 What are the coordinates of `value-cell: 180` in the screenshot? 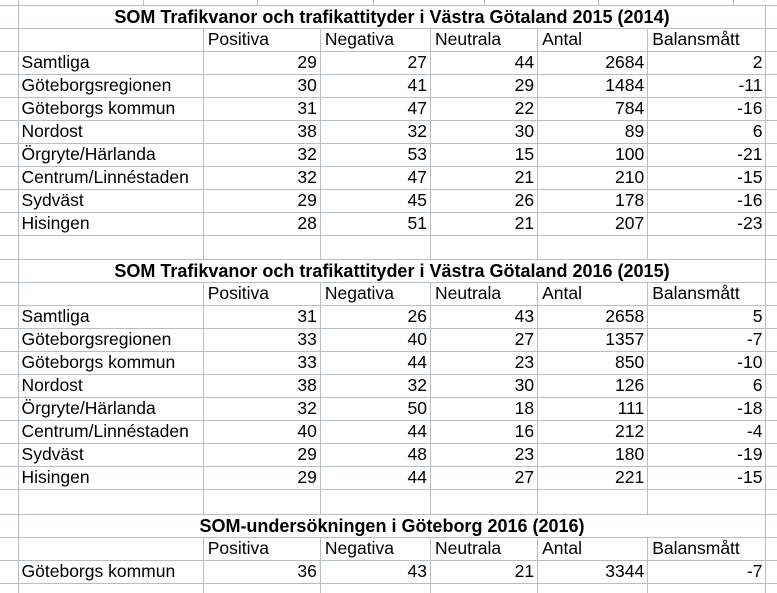 It's located at (593, 455).